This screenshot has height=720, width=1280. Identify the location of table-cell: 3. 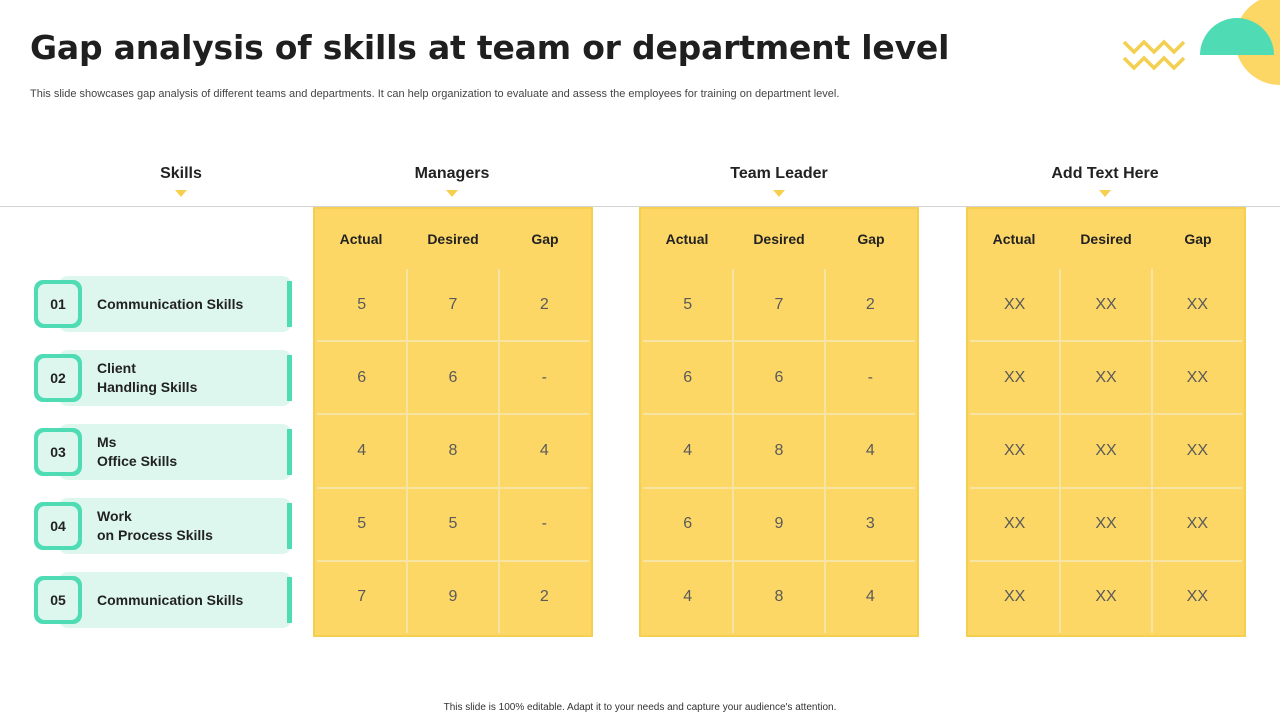
(870, 524).